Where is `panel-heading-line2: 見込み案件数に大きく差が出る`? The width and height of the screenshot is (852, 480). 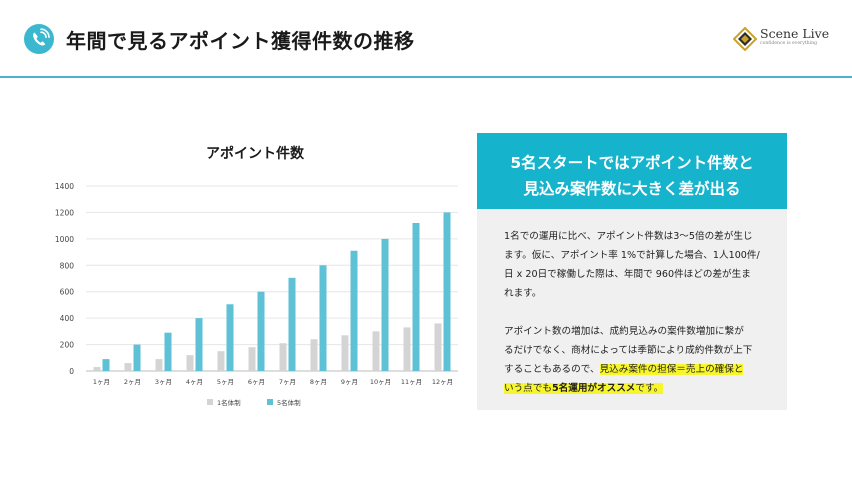
panel-heading-line2: 見込み案件数に大きく差が出る is located at coordinates (632, 189).